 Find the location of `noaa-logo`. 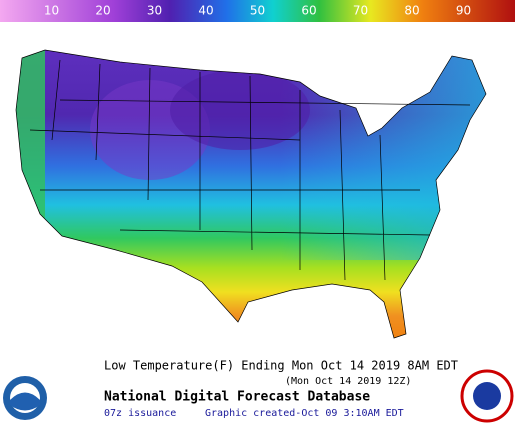

noaa-logo is located at coordinates (25, 398).